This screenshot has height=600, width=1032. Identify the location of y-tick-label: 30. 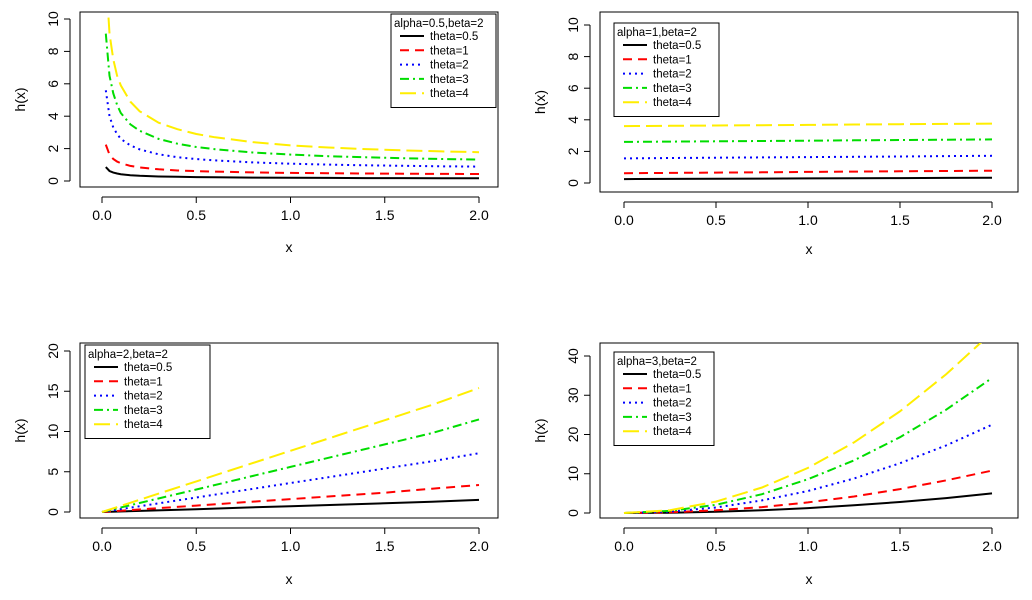
(573, 395).